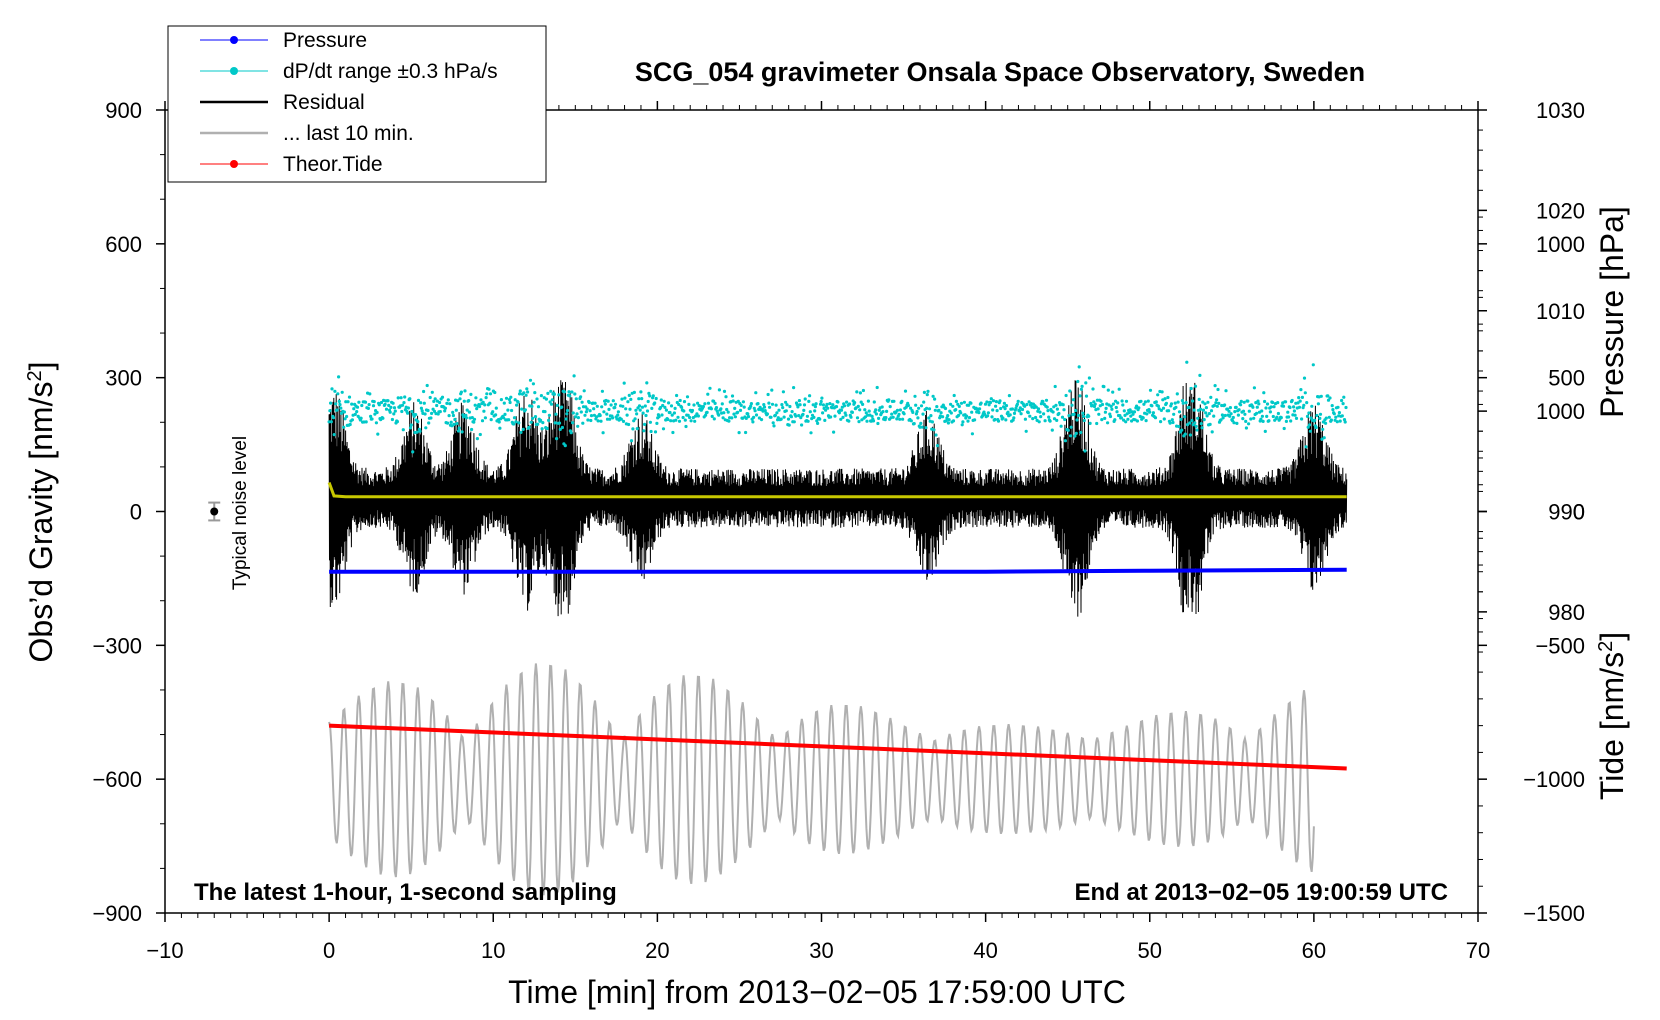  What do you see at coordinates (1566, 378) in the screenshot?
I see `tide-tick-label: 500` at bounding box center [1566, 378].